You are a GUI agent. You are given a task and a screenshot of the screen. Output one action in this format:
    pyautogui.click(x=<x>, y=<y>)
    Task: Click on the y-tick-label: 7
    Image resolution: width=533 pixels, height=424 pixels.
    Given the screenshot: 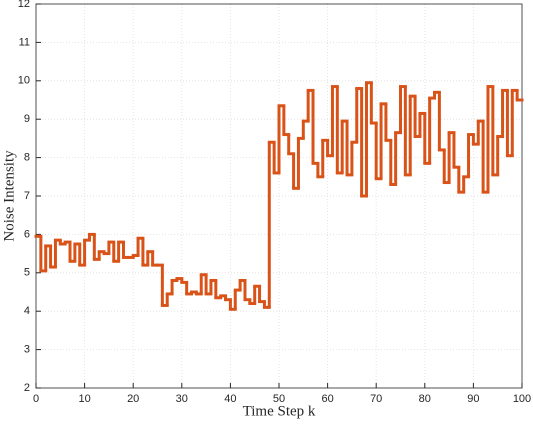 What is the action you would take?
    pyautogui.click(x=27, y=196)
    